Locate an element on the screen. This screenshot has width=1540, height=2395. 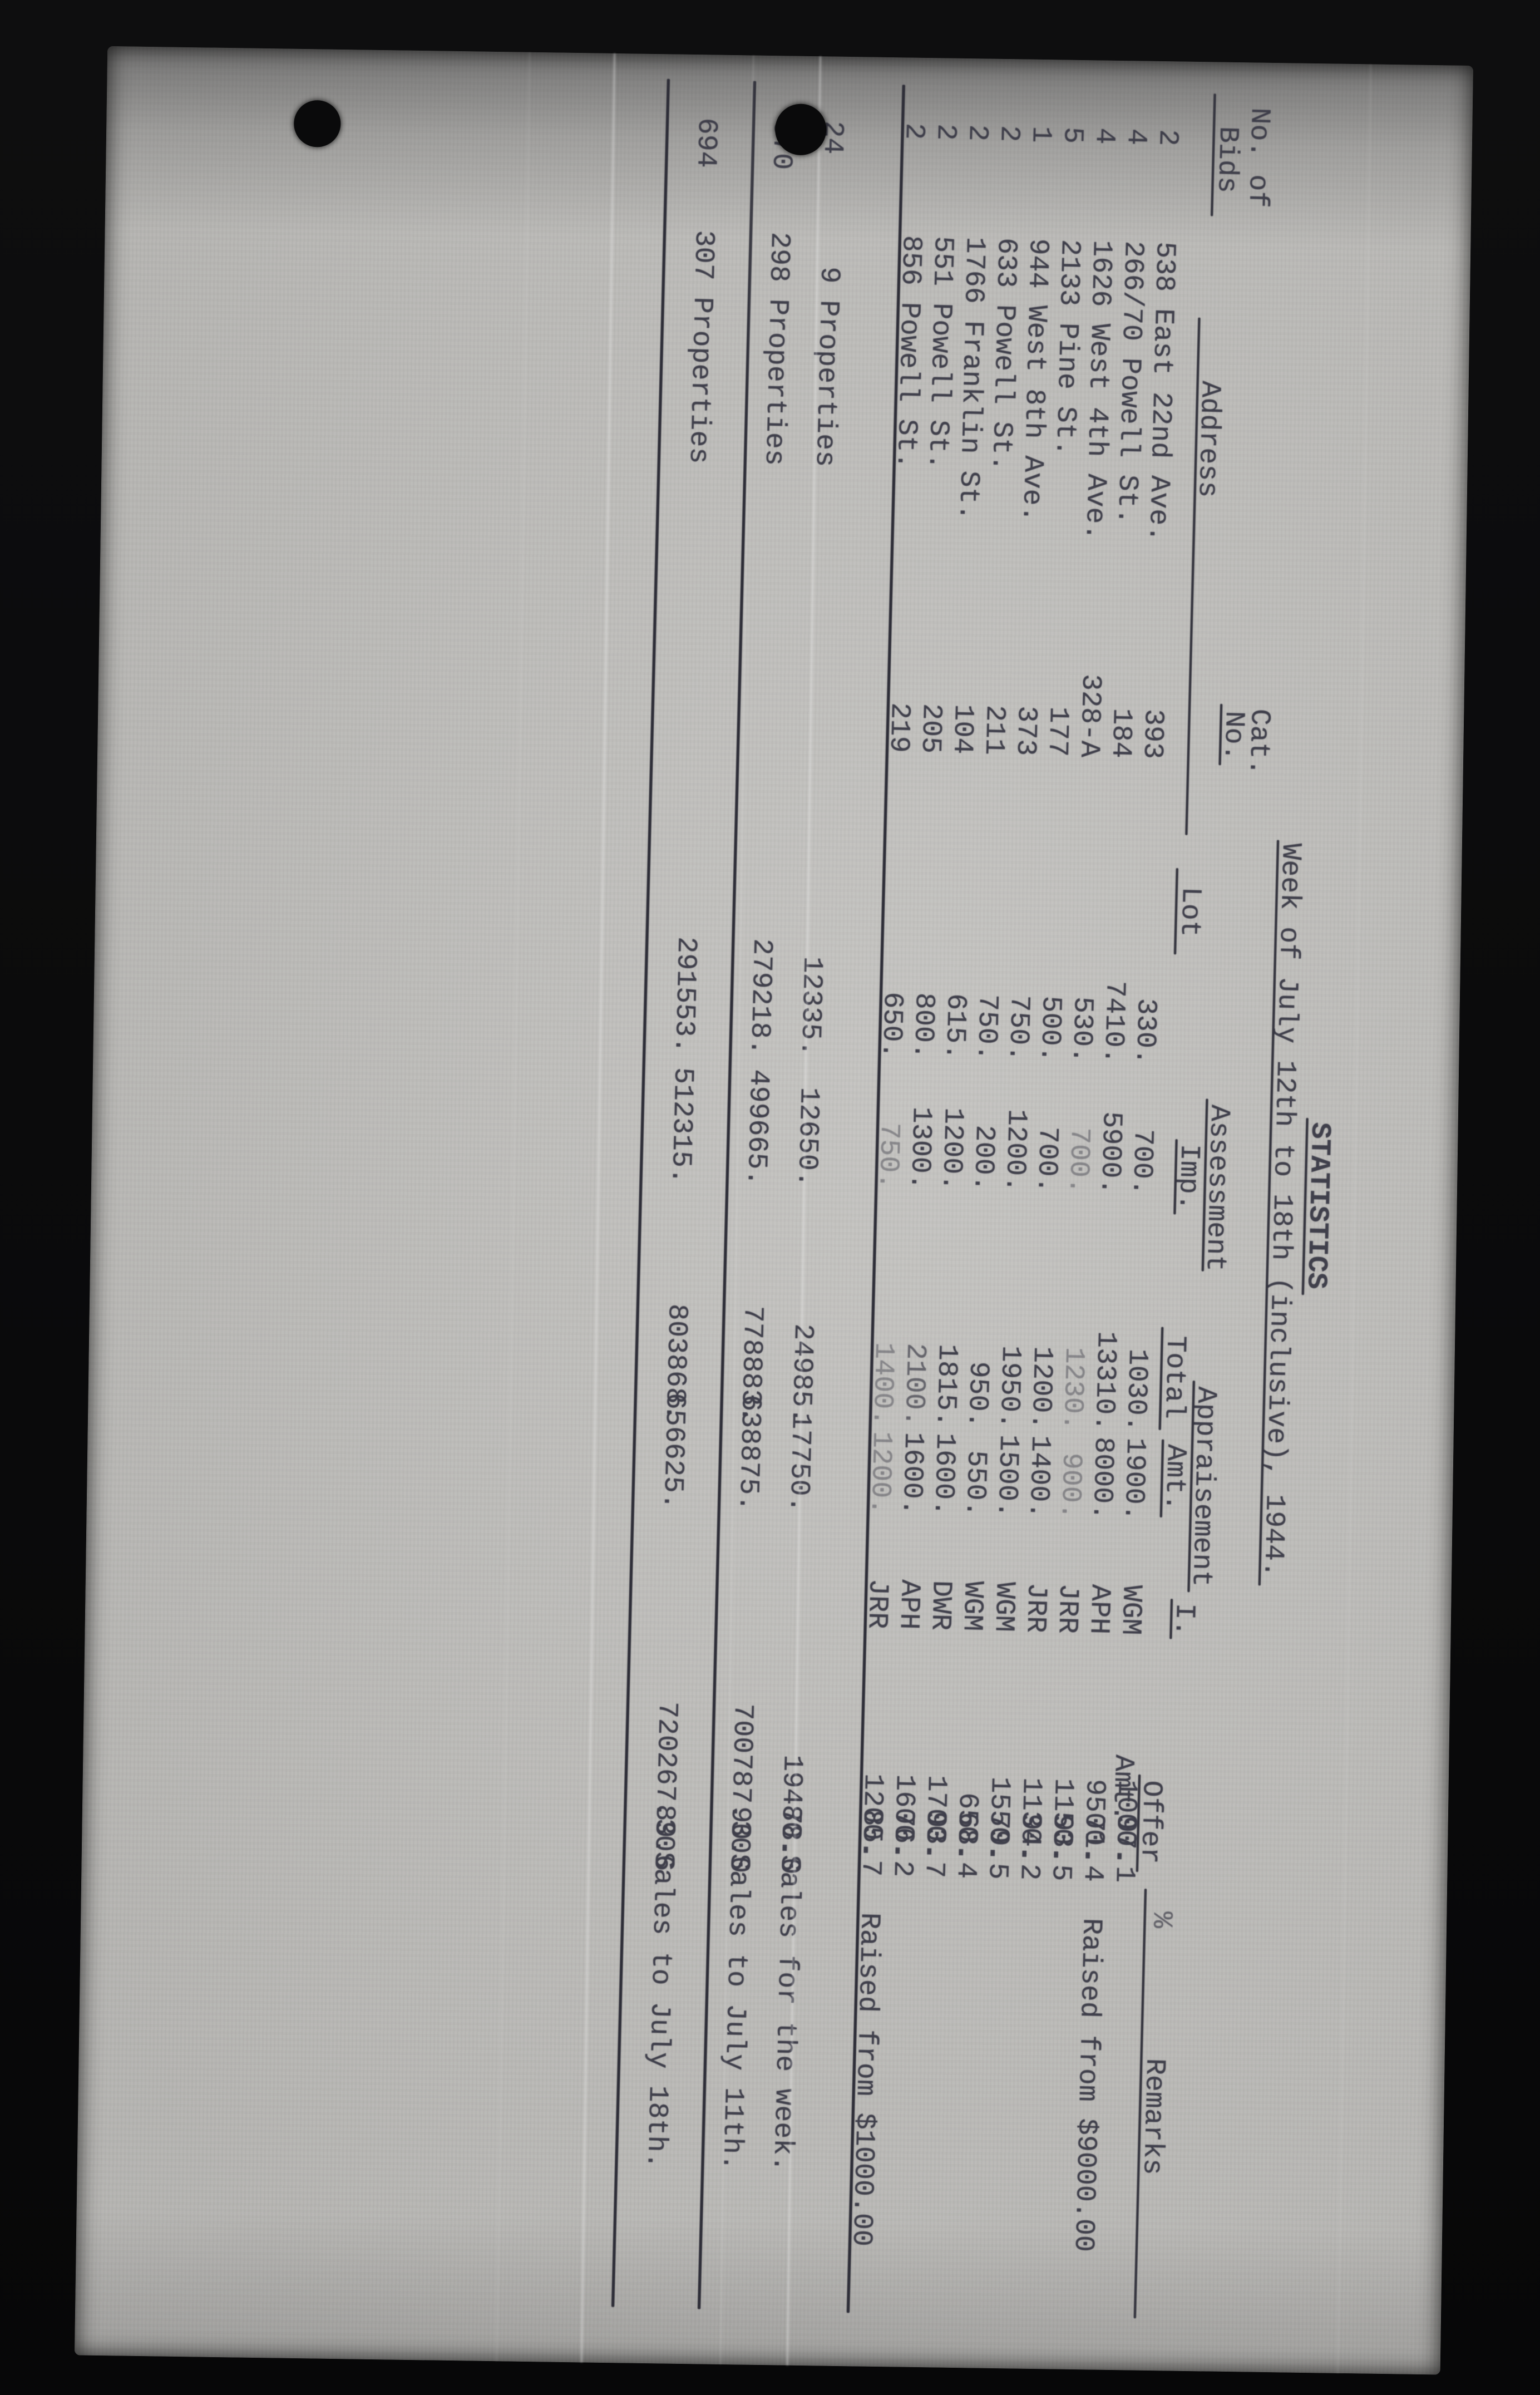
cell-cat-no: 104 is located at coordinates (962, 729).